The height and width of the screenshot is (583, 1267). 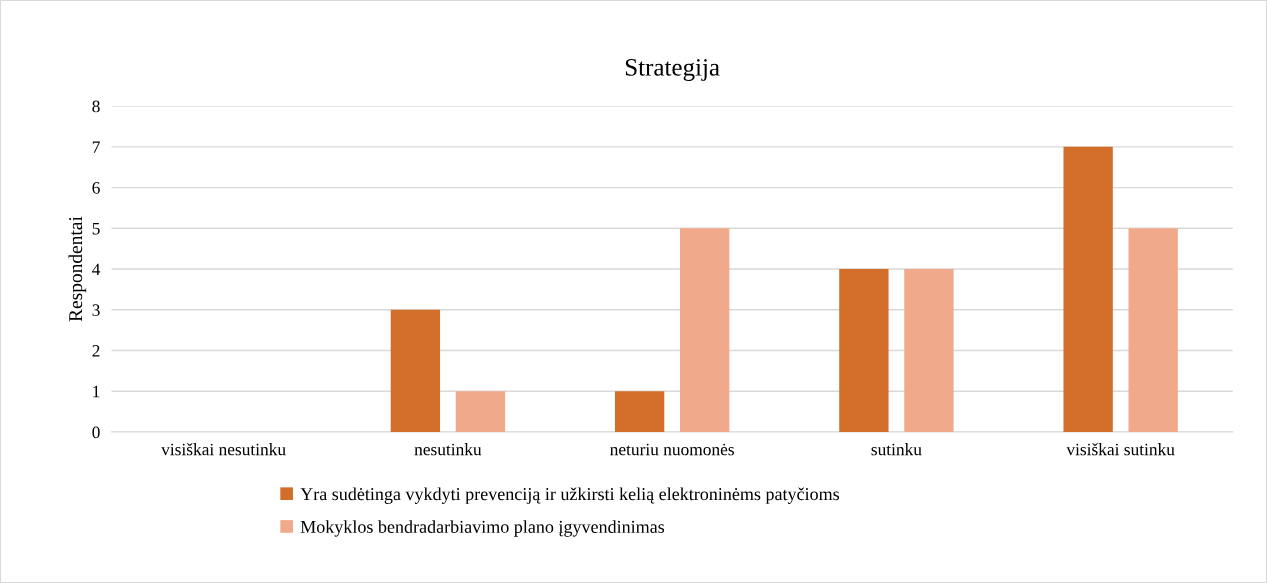 What do you see at coordinates (96, 432) in the screenshot?
I see `y-tick-label: 0` at bounding box center [96, 432].